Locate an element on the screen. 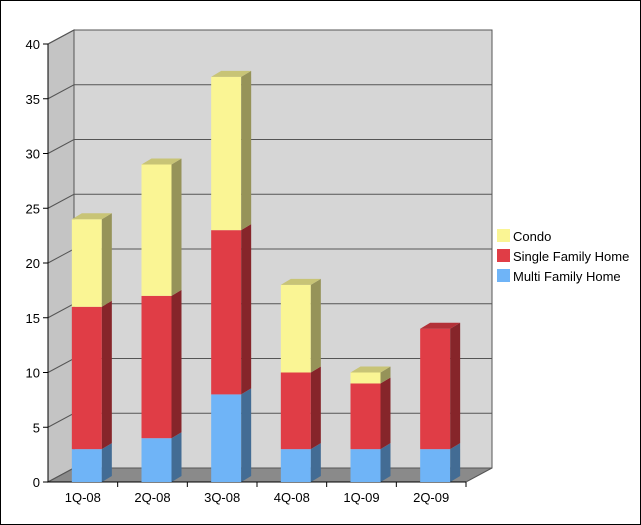 The height and width of the screenshot is (525, 641). y-tick-label: 0 is located at coordinates (36, 482).